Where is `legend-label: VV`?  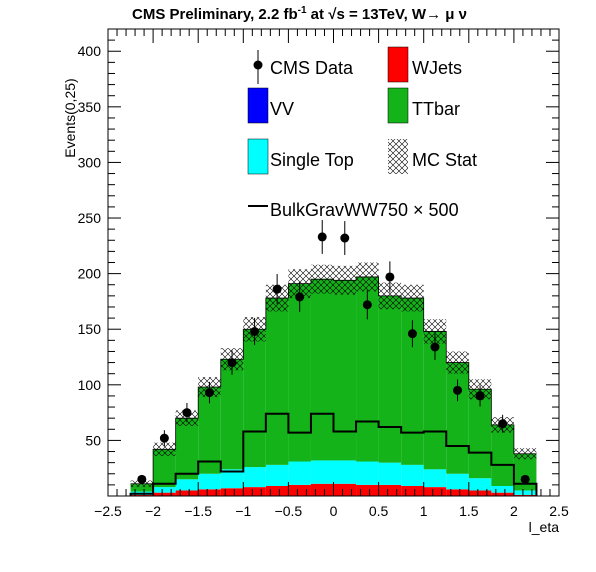 legend-label: VV is located at coordinates (282, 109).